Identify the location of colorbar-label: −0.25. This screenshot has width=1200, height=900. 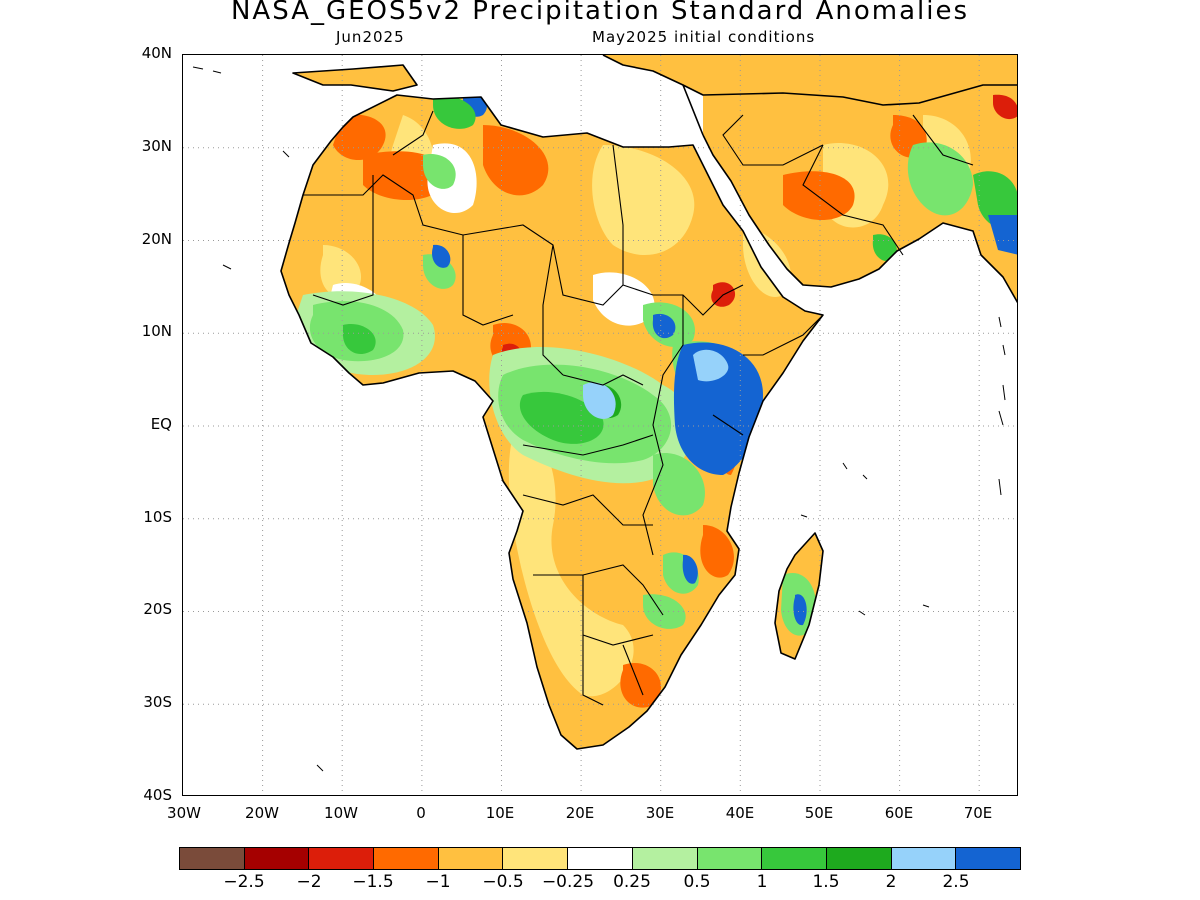
(568, 882).